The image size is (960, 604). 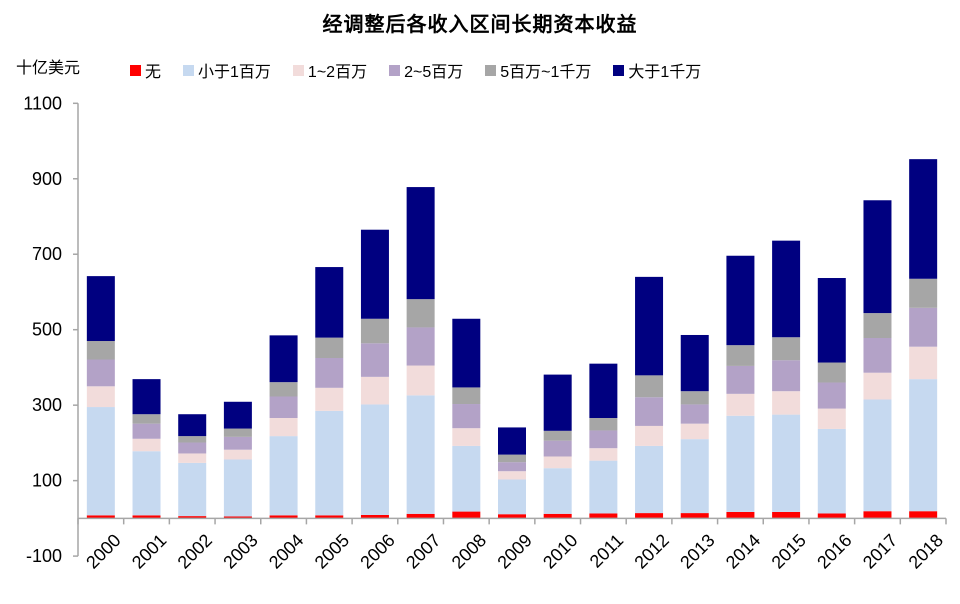 What do you see at coordinates (47, 405) in the screenshot?
I see `y-tick-label: 300` at bounding box center [47, 405].